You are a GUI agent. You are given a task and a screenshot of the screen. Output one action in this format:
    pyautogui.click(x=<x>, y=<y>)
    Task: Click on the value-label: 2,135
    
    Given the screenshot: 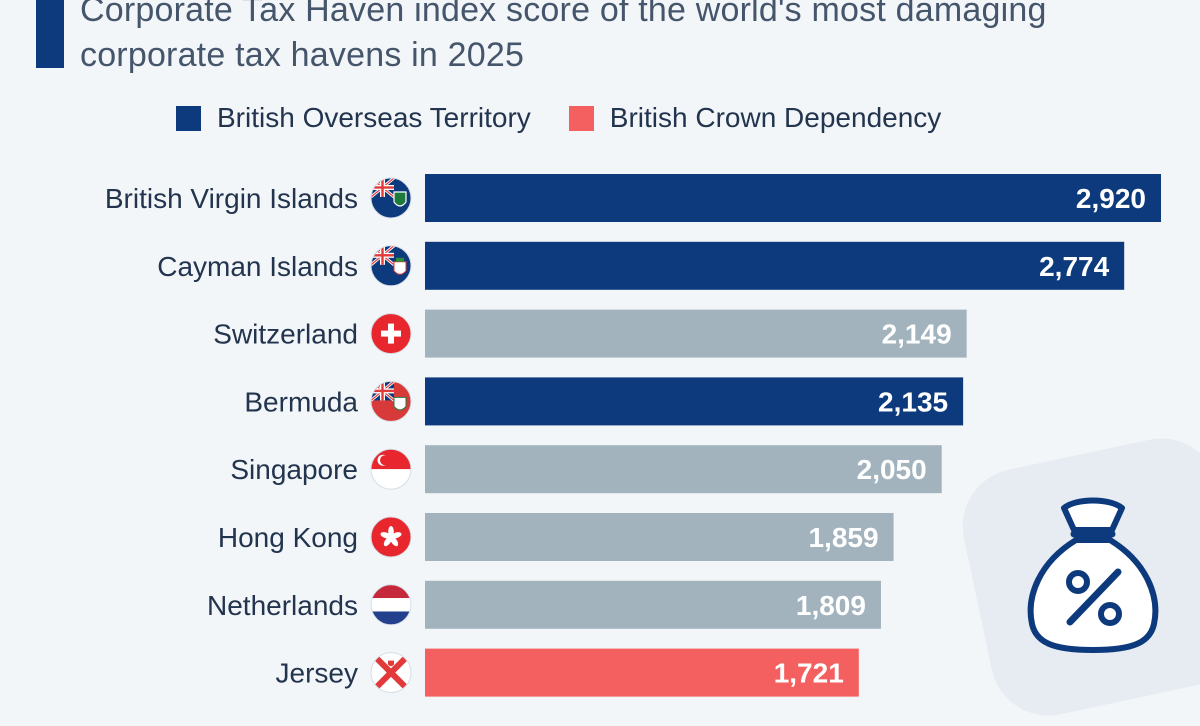 What is the action you would take?
    pyautogui.click(x=913, y=401)
    